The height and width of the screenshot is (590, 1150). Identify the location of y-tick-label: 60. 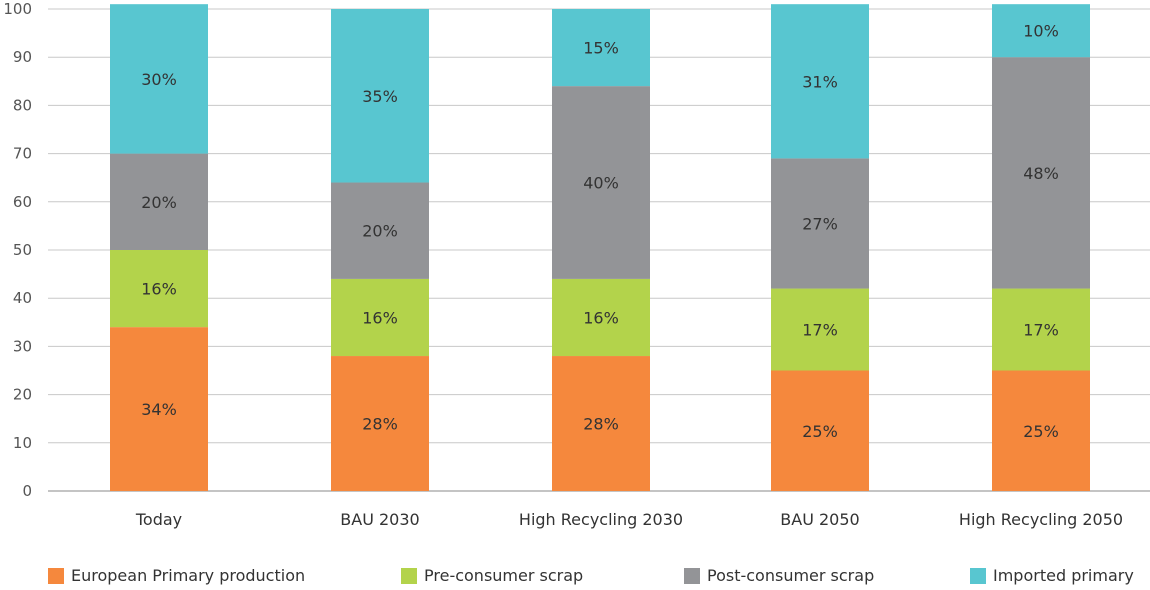
(22, 202).